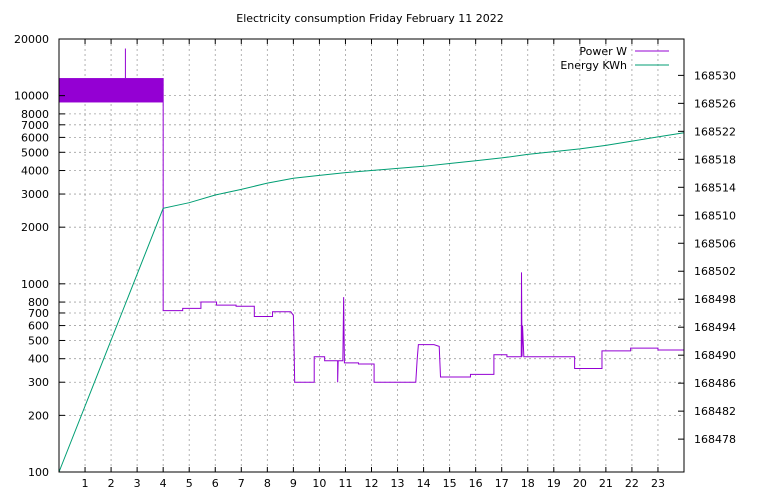 The image size is (768, 500). I want to click on y2-tick-label: 168494, so click(715, 327).